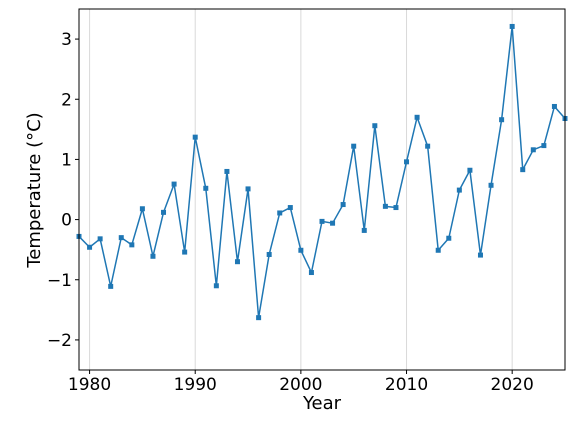 Image resolution: width=576 pixels, height=422 pixels. Describe the element at coordinates (406, 385) in the screenshot. I see `x-tick-label: 2010` at that location.